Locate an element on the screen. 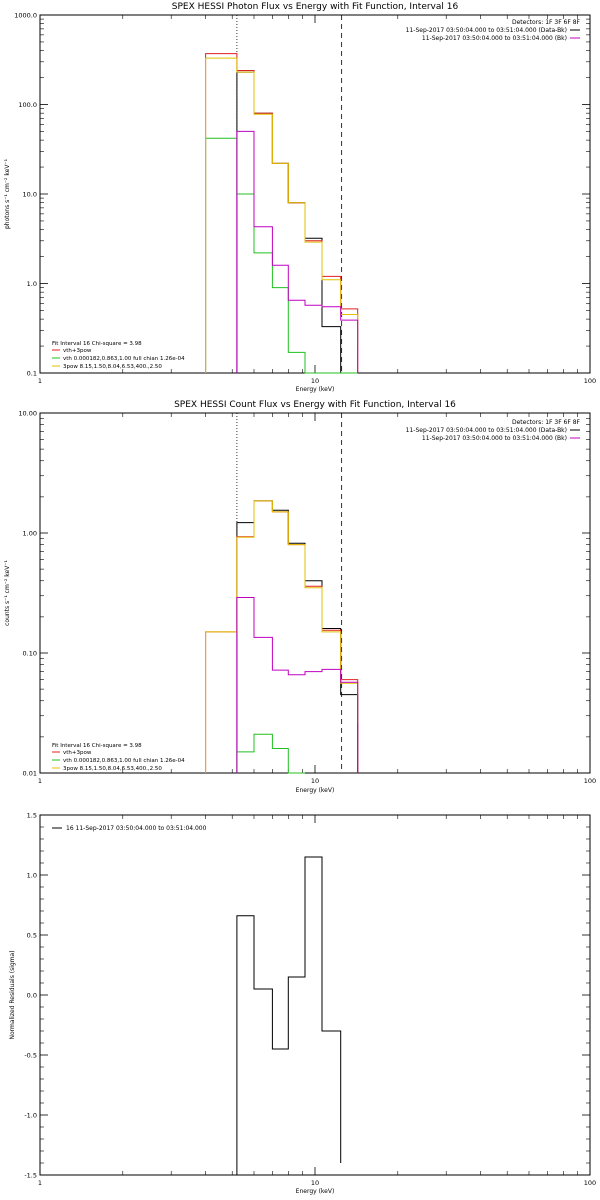 The width and height of the screenshot is (600, 1200). count-flux-x-axis-label: Energy (keV) is located at coordinates (315, 790).